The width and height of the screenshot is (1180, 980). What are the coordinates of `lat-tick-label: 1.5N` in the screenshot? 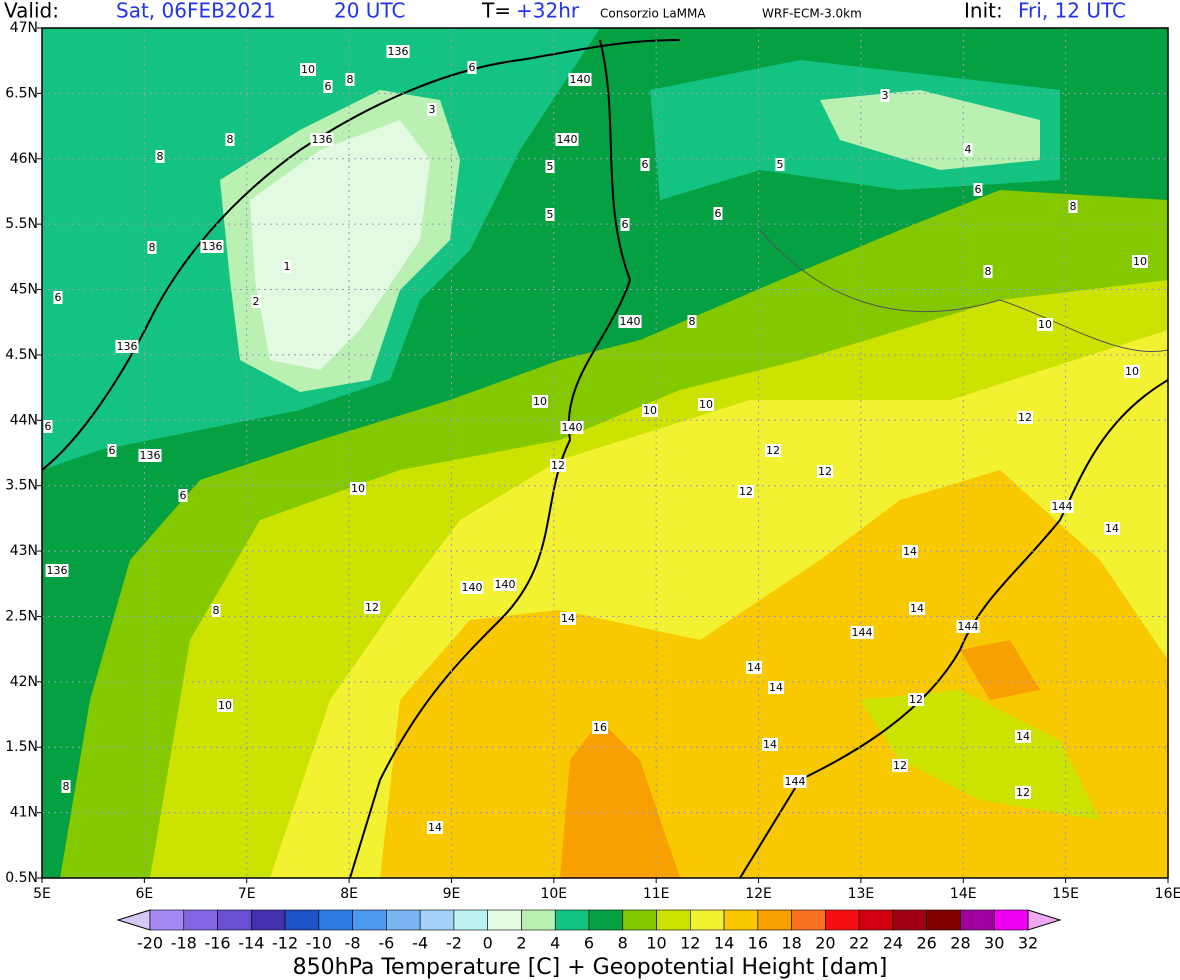 It's located at (21, 747).